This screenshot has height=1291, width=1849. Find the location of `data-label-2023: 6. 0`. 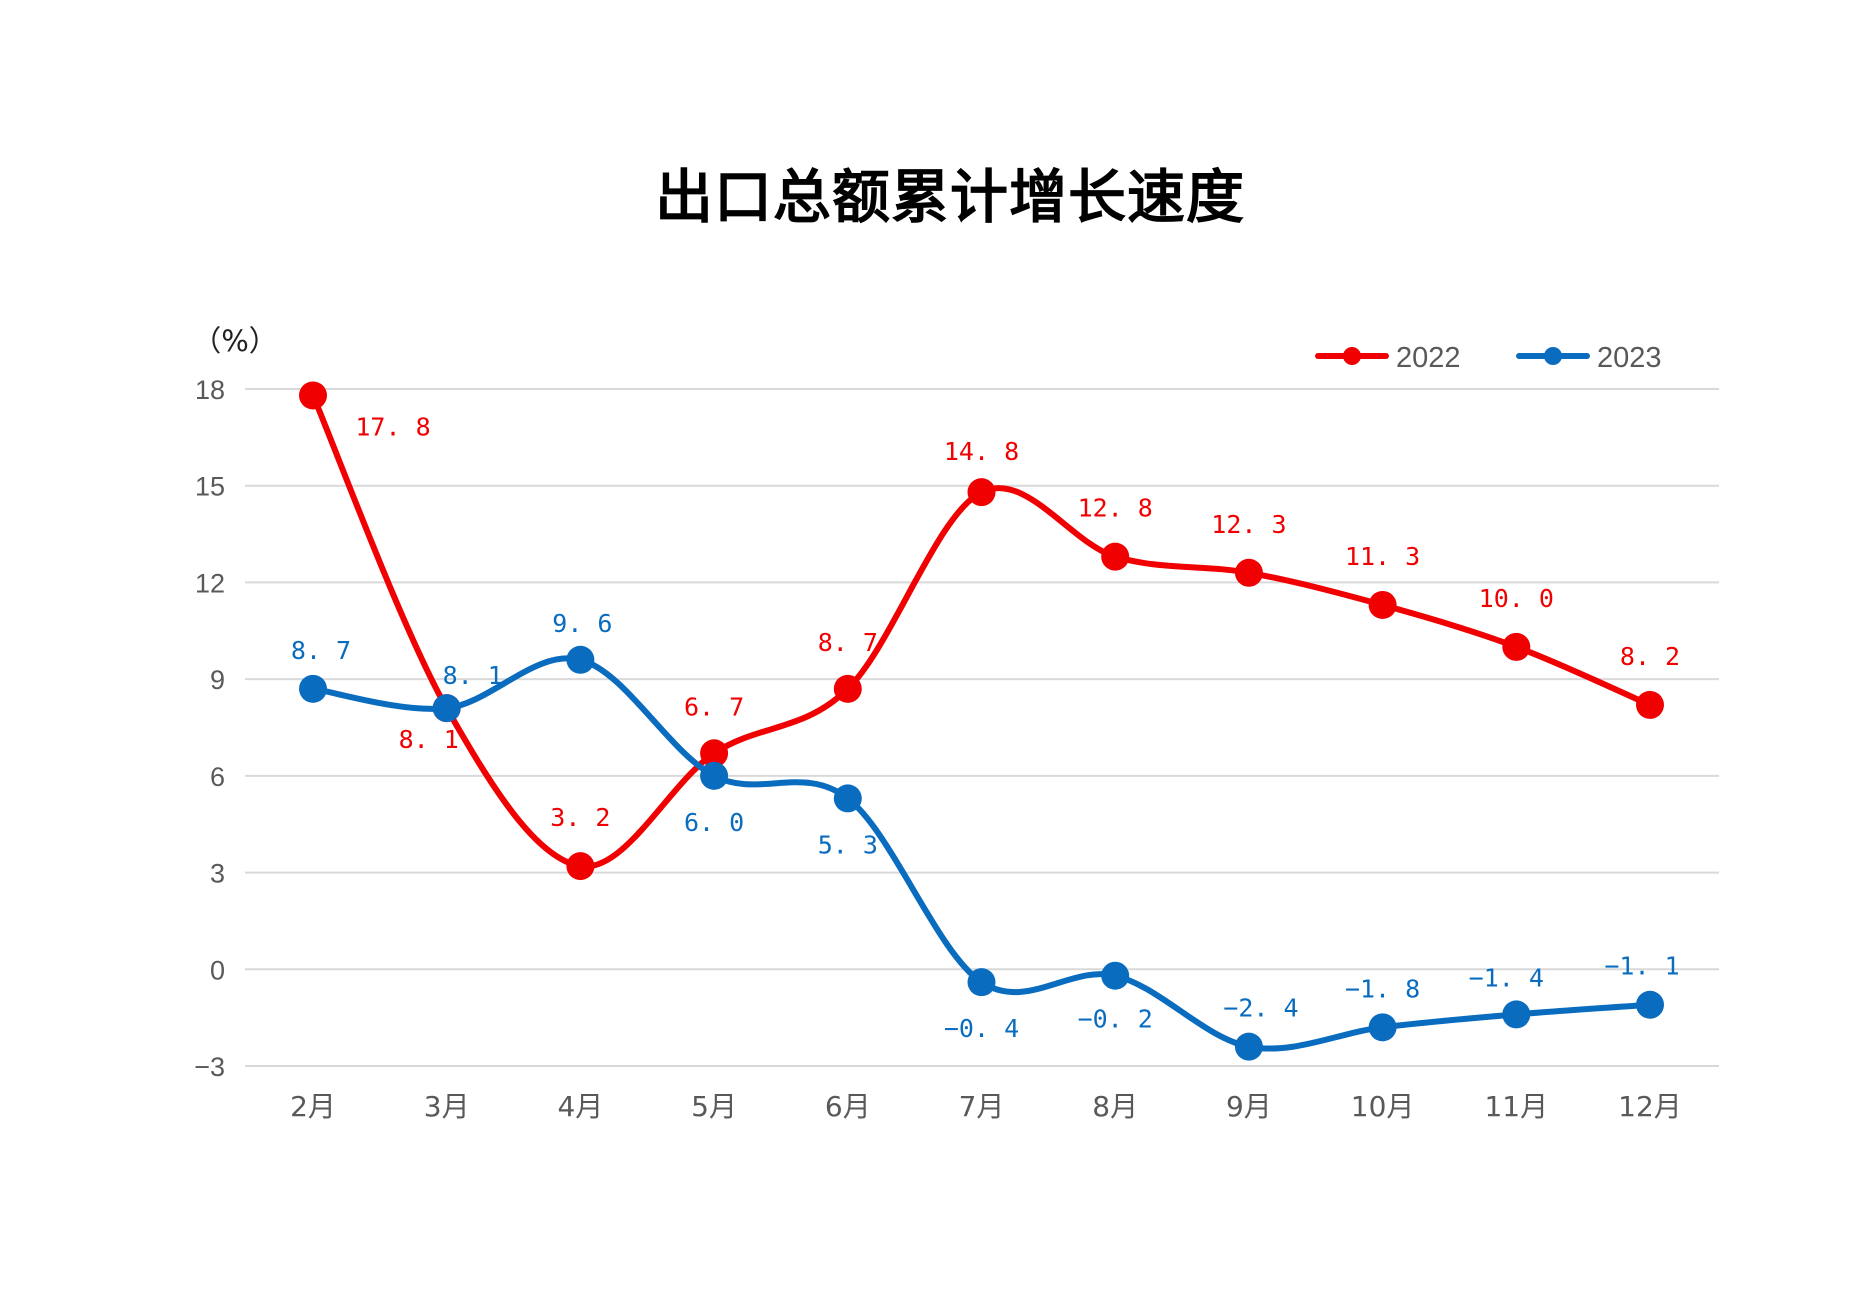

data-label-2023: 6. 0 is located at coordinates (714, 822).